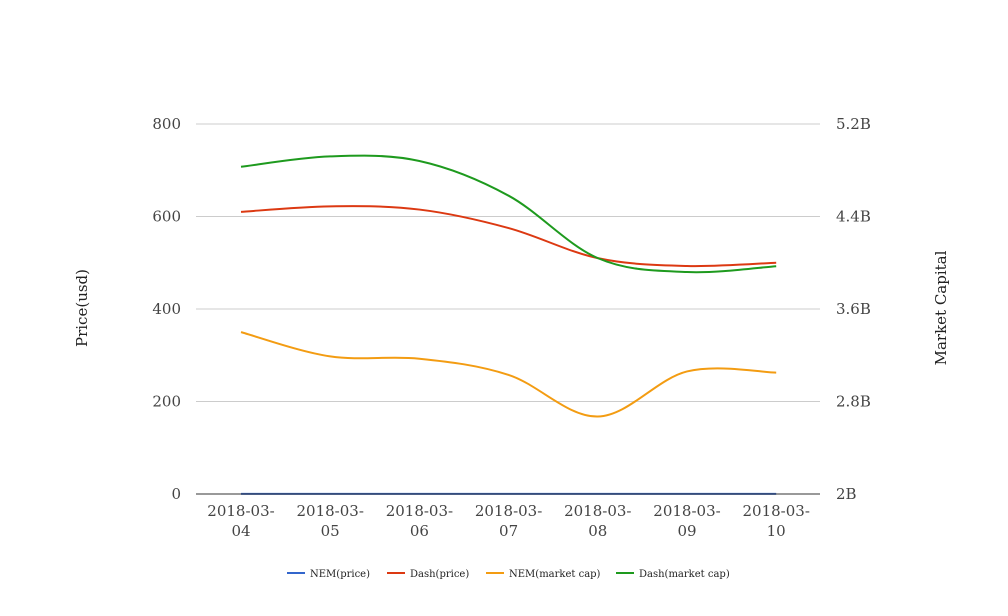 The width and height of the screenshot is (1008, 616). Describe the element at coordinates (166, 402) in the screenshot. I see `left-tick-label: 200` at that location.